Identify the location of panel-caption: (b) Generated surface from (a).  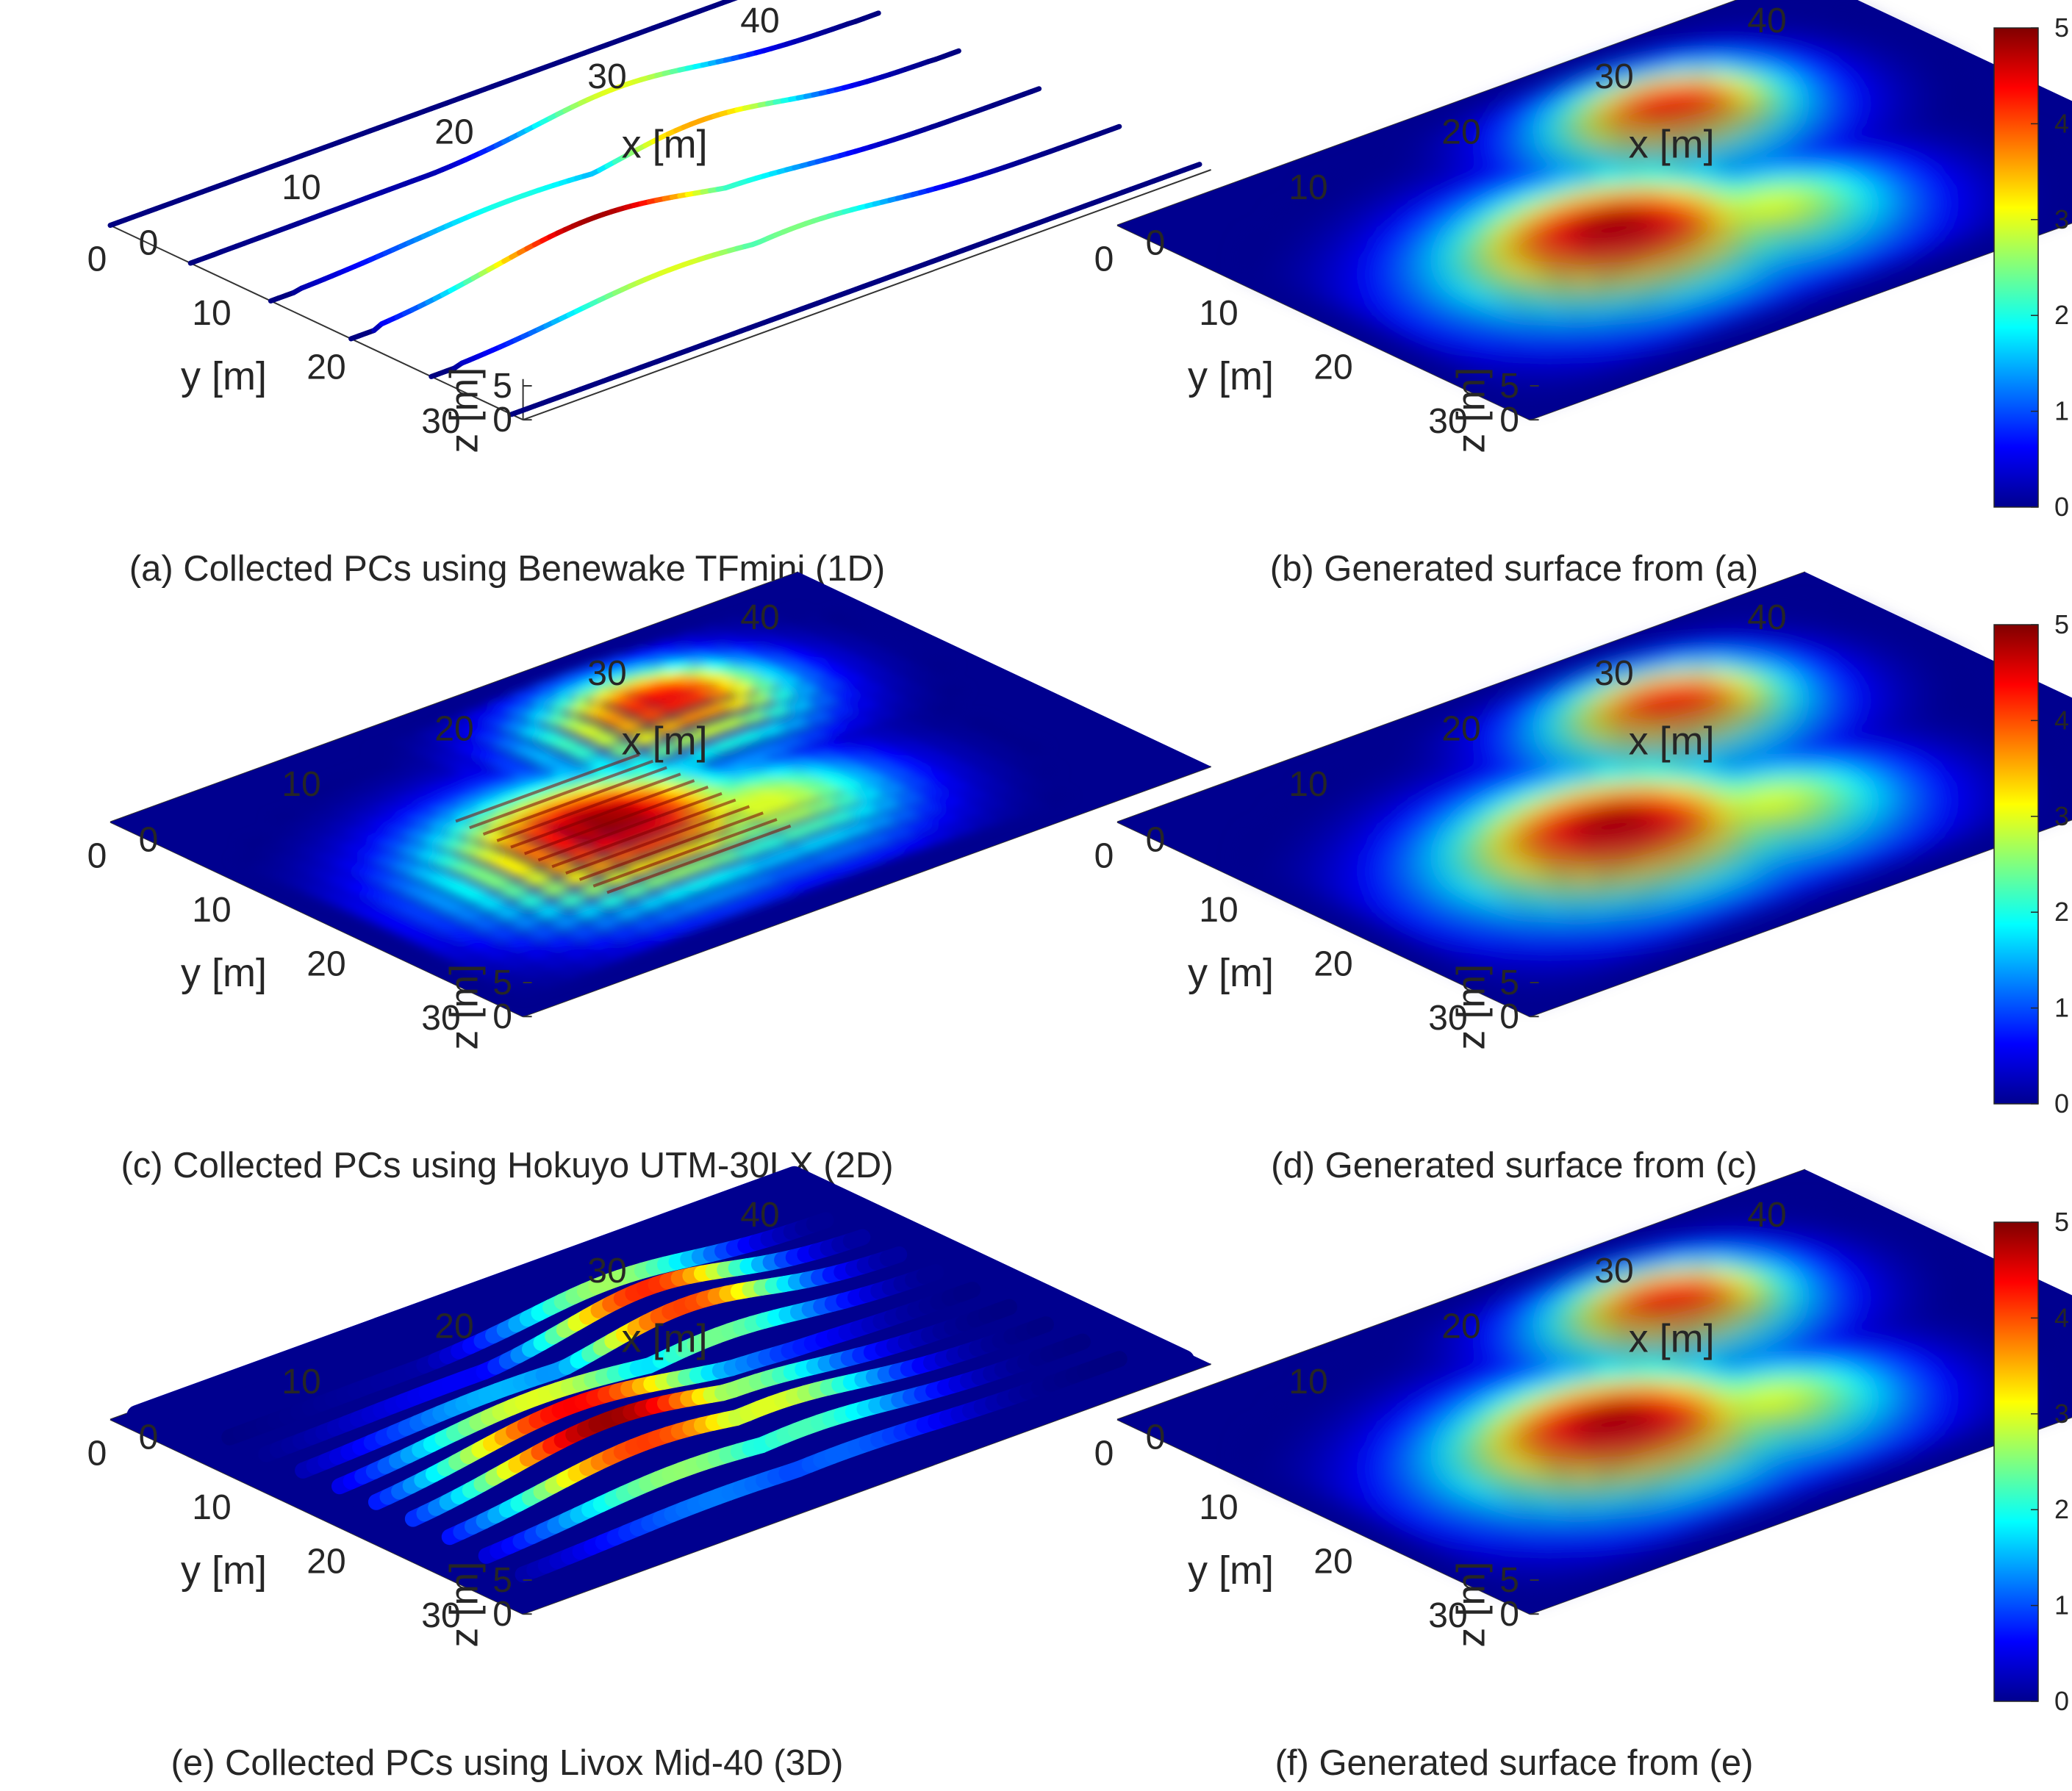
(1514, 569).